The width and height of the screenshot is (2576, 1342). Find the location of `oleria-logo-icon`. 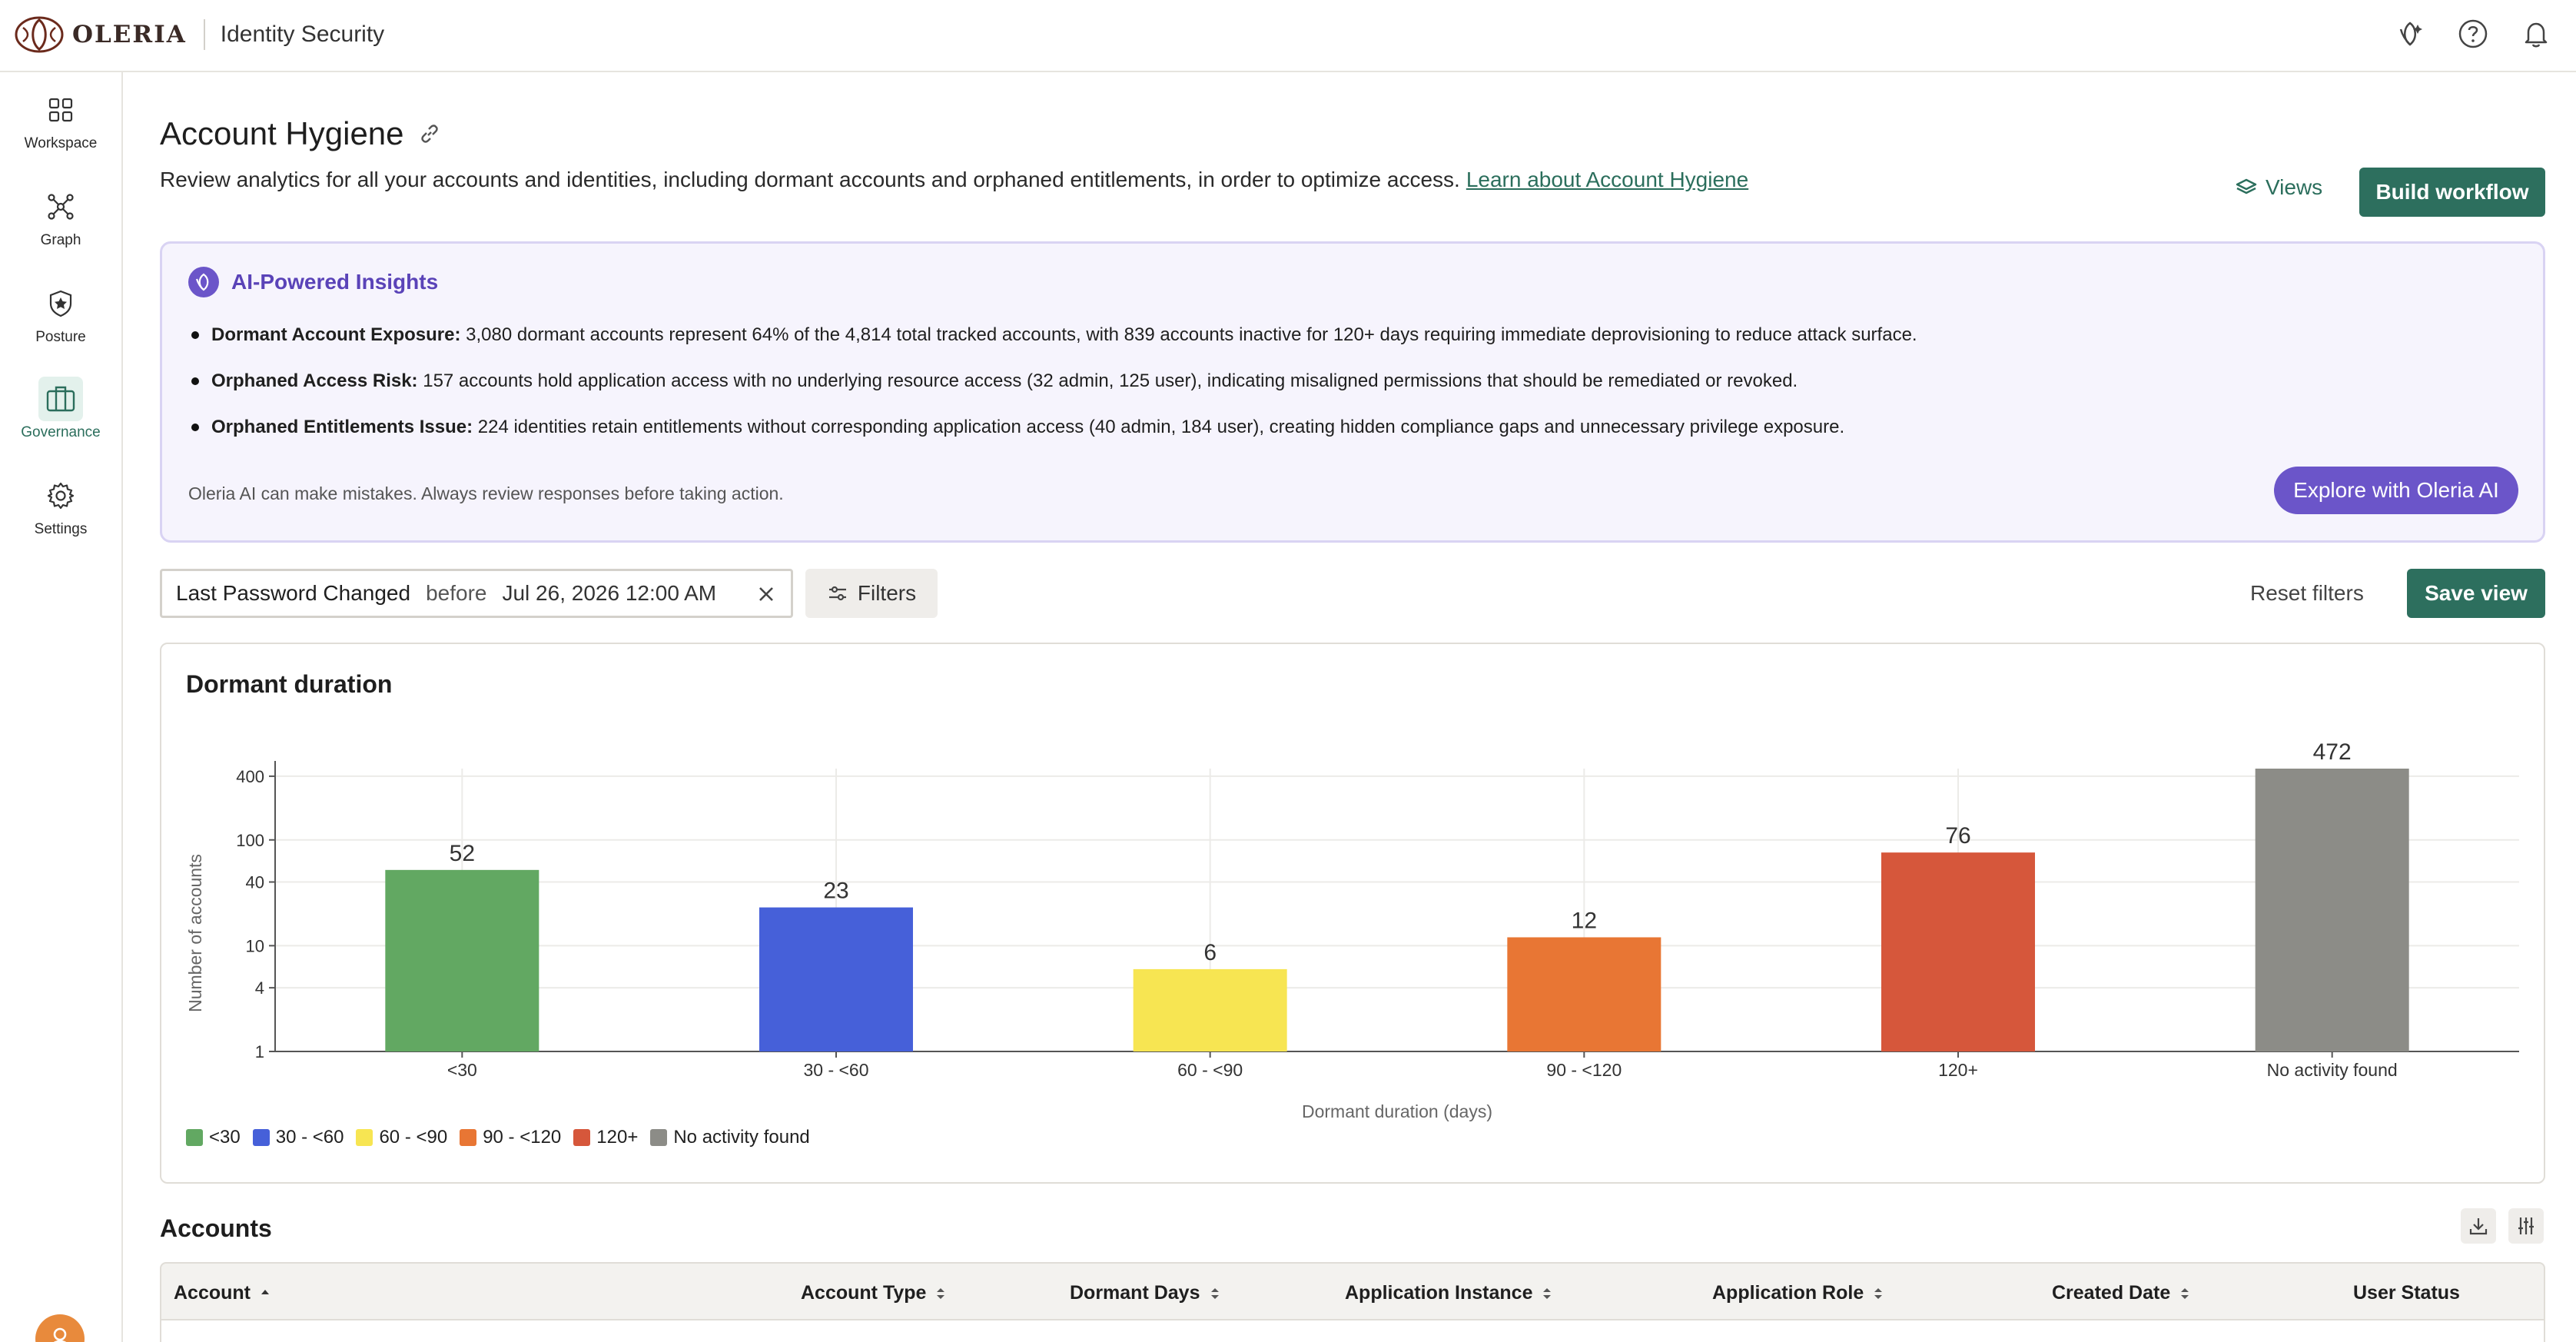

oleria-logo-icon is located at coordinates (39, 35).